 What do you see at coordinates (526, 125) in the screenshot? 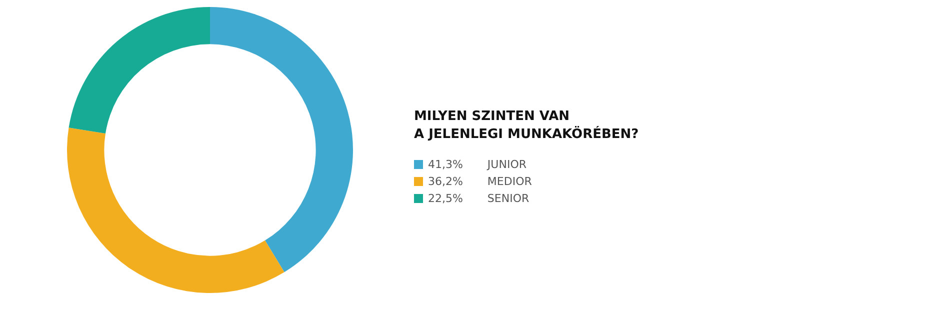
I see `text: MILYEN SZINTEN VAN A JELENLEGI MUNKAKÖRÉBEN?` at bounding box center [526, 125].